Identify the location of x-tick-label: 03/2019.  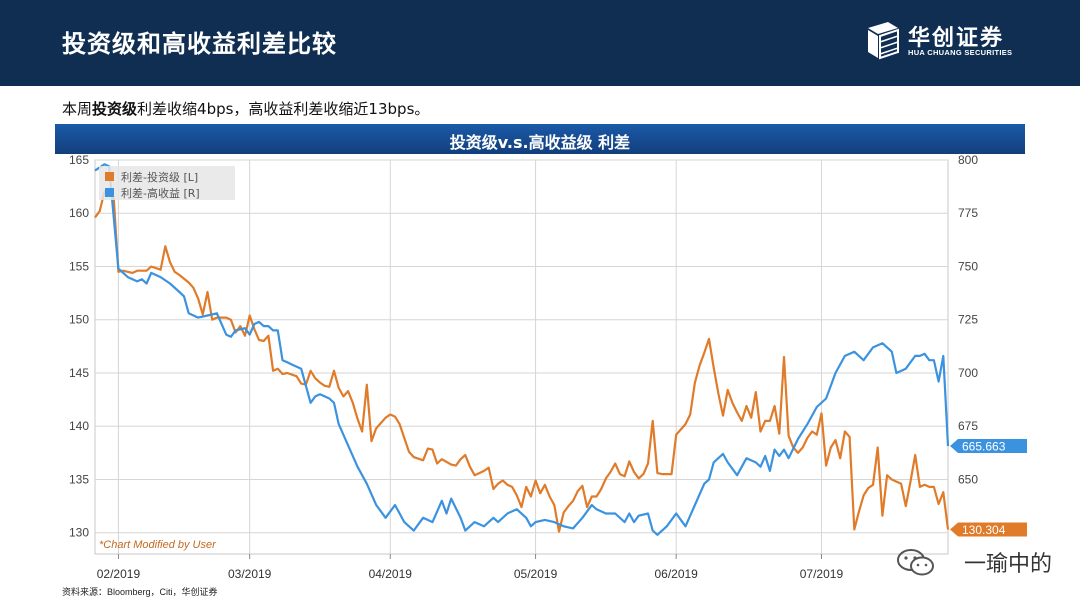
(250, 574).